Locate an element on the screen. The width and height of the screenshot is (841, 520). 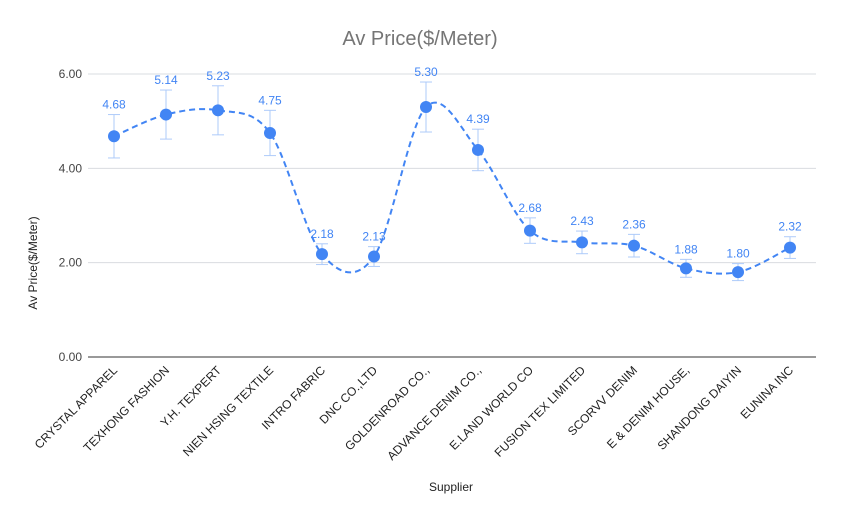
data-label: 2.13 is located at coordinates (374, 237).